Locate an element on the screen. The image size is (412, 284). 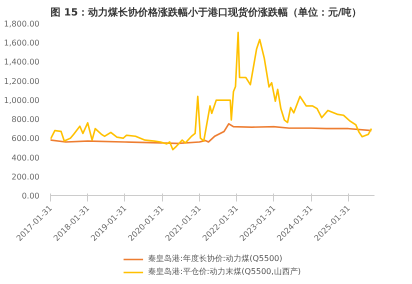
y-tick-label: 1,600.00 is located at coordinates (22, 43).